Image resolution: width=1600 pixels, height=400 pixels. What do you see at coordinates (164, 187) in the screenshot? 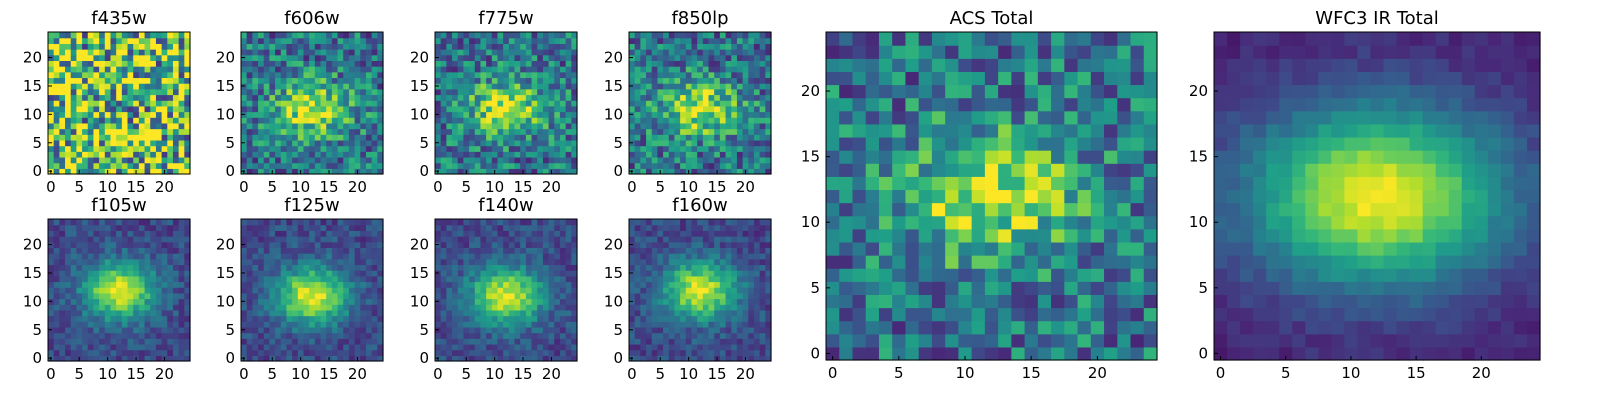
I see `x-tick-label: 20` at bounding box center [164, 187].